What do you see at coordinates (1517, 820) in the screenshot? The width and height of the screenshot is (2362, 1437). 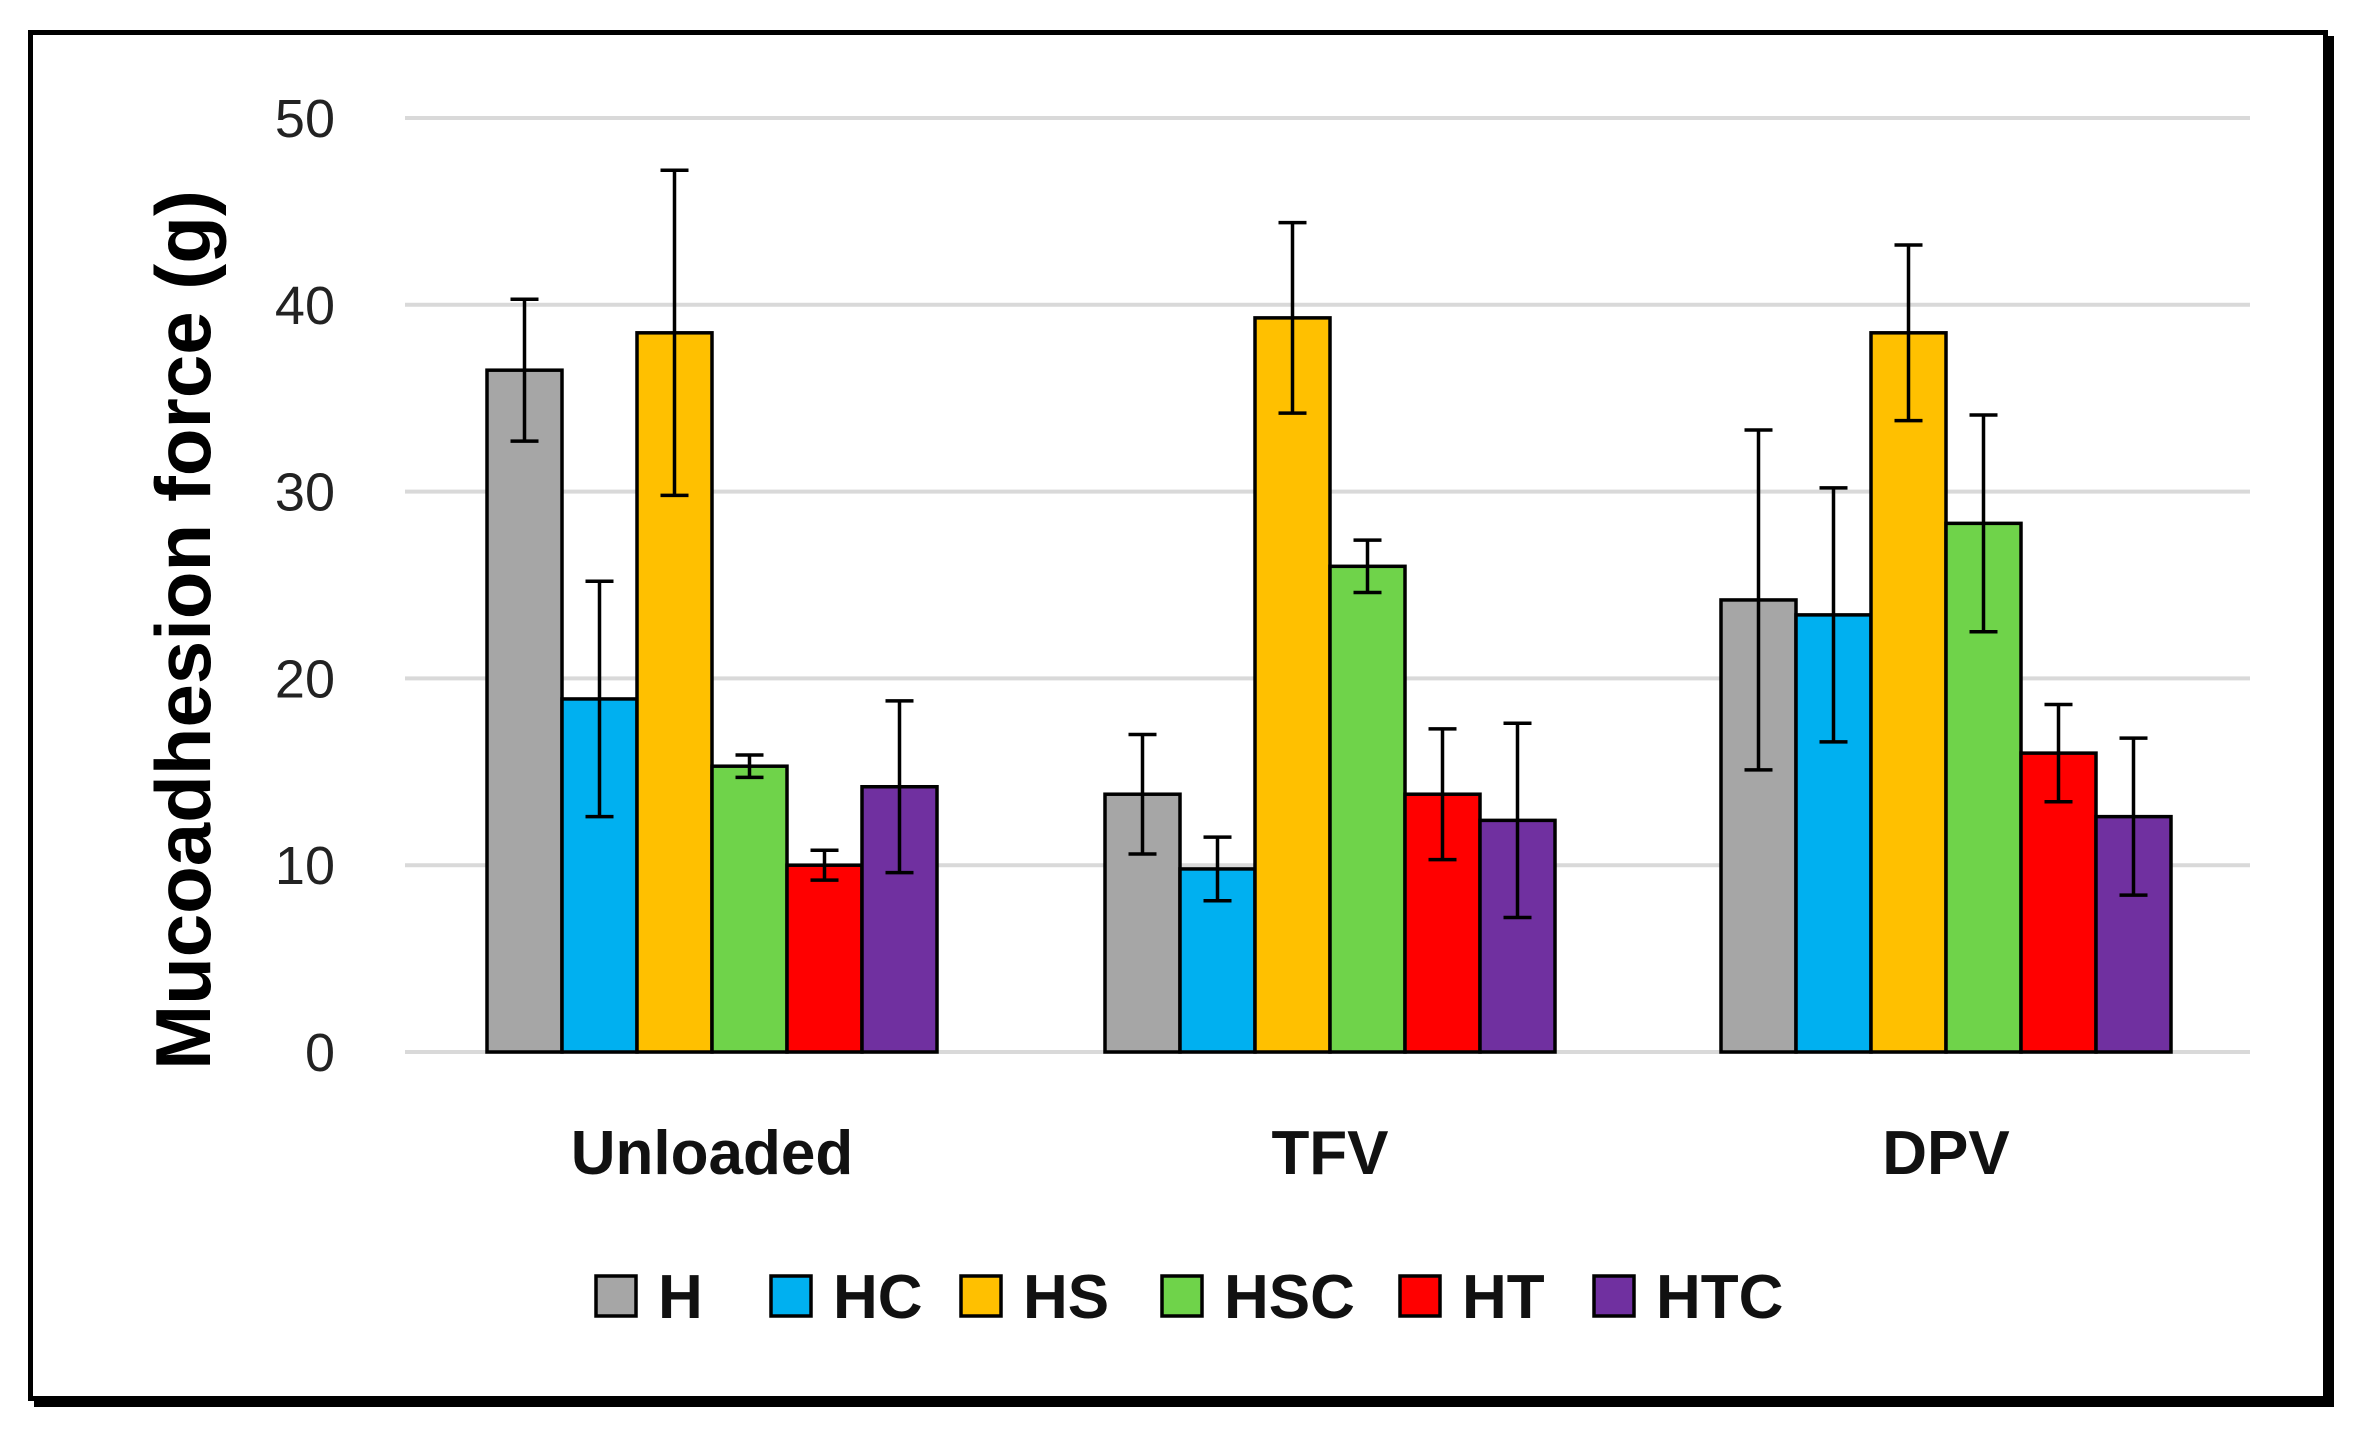 I see `error-bar-htc-tfv` at bounding box center [1517, 820].